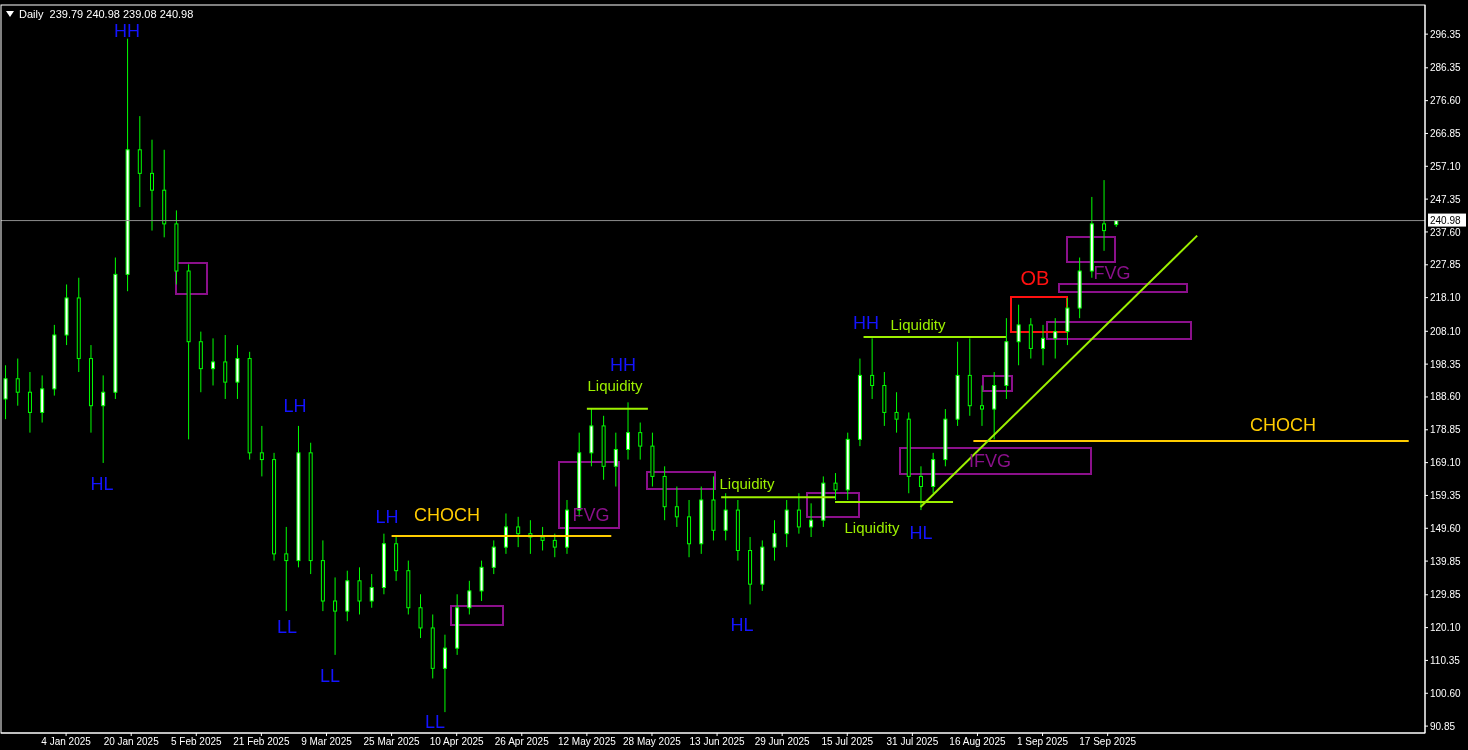 This screenshot has height=750, width=1468. What do you see at coordinates (1446, 134) in the screenshot?
I see `y-tick-label: 266.85` at bounding box center [1446, 134].